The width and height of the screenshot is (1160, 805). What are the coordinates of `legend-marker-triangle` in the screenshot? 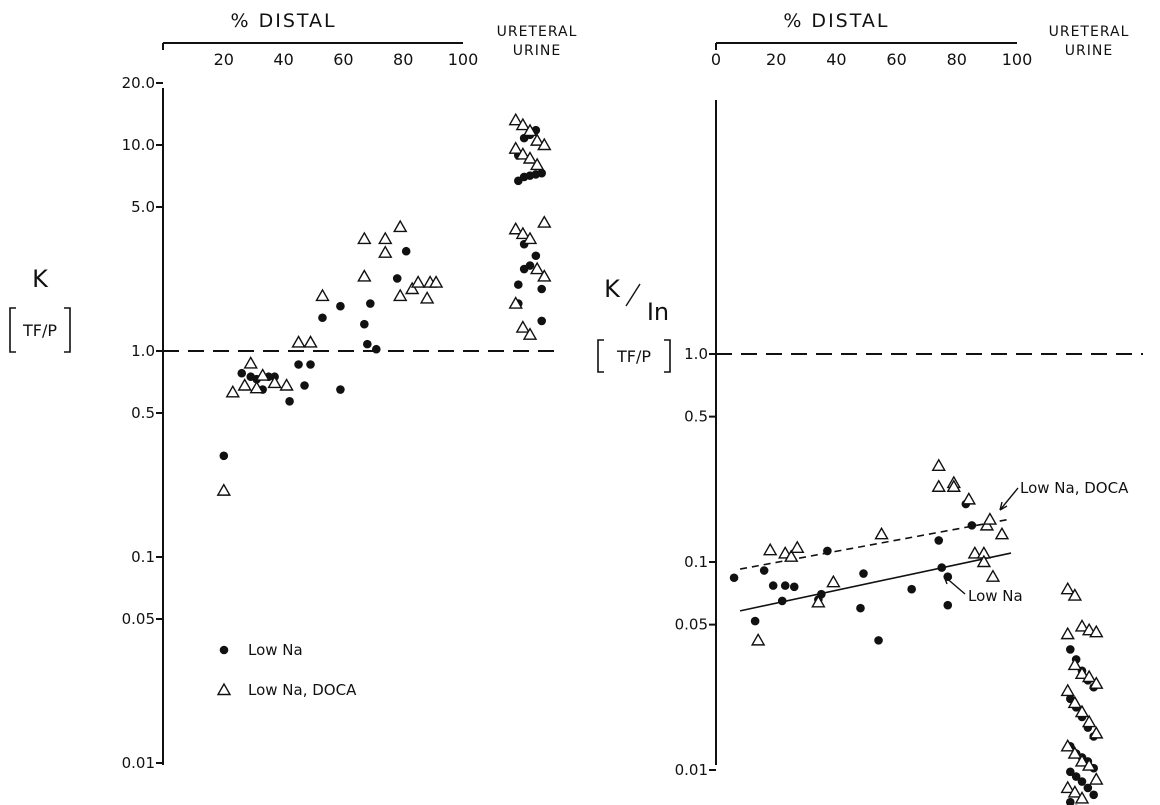 It's located at (224, 689).